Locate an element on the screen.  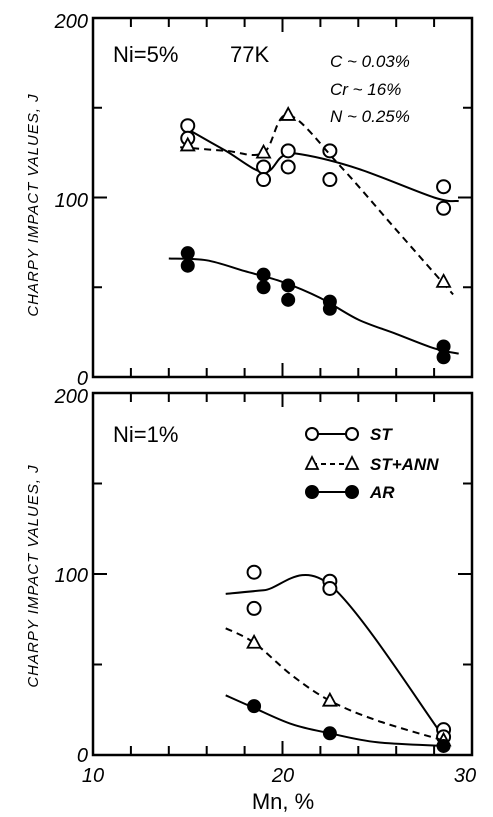
top-ytick-200: 200 is located at coordinates (71, 22).